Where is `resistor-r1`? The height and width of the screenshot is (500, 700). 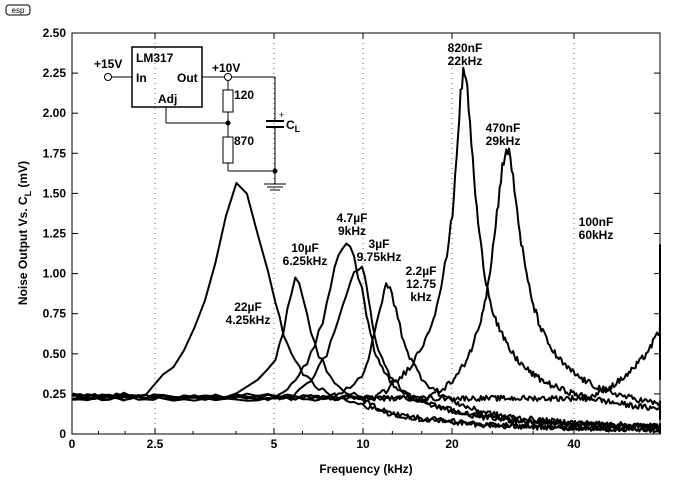
resistor-r1 is located at coordinates (228, 101).